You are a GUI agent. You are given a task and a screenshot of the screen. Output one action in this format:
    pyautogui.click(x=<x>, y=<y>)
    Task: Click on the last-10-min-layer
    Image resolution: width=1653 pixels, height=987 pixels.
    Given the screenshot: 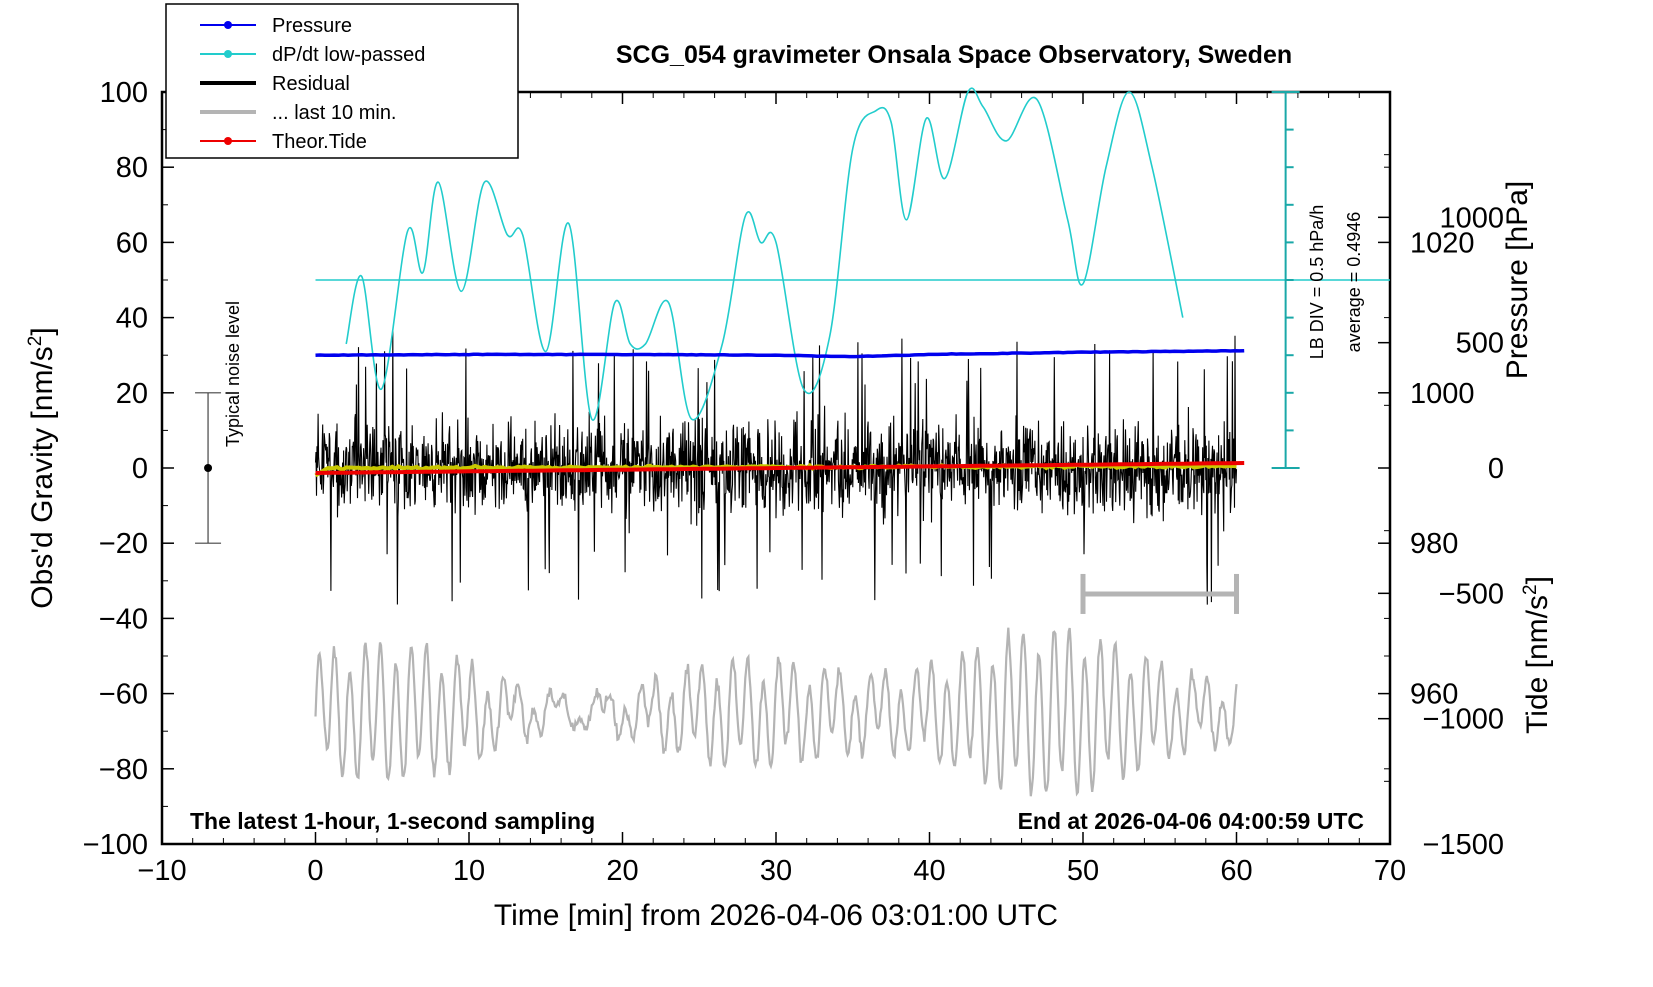 What is the action you would take?
    pyautogui.click(x=776, y=712)
    